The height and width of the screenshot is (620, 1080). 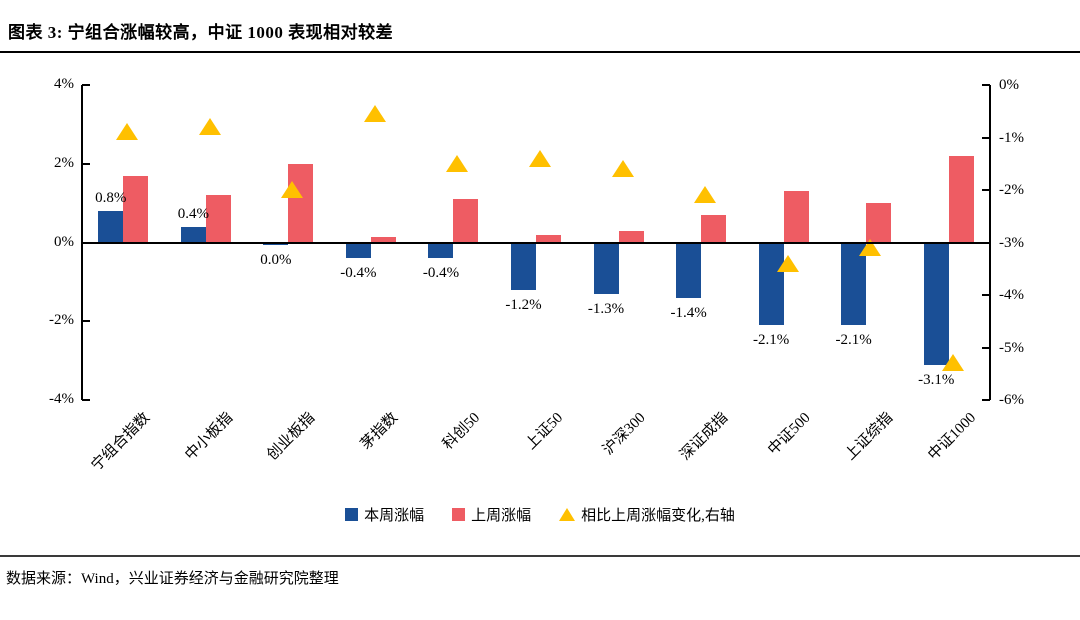 What do you see at coordinates (276, 259) in the screenshot?
I see `bar-value-label: 0.0%` at bounding box center [276, 259].